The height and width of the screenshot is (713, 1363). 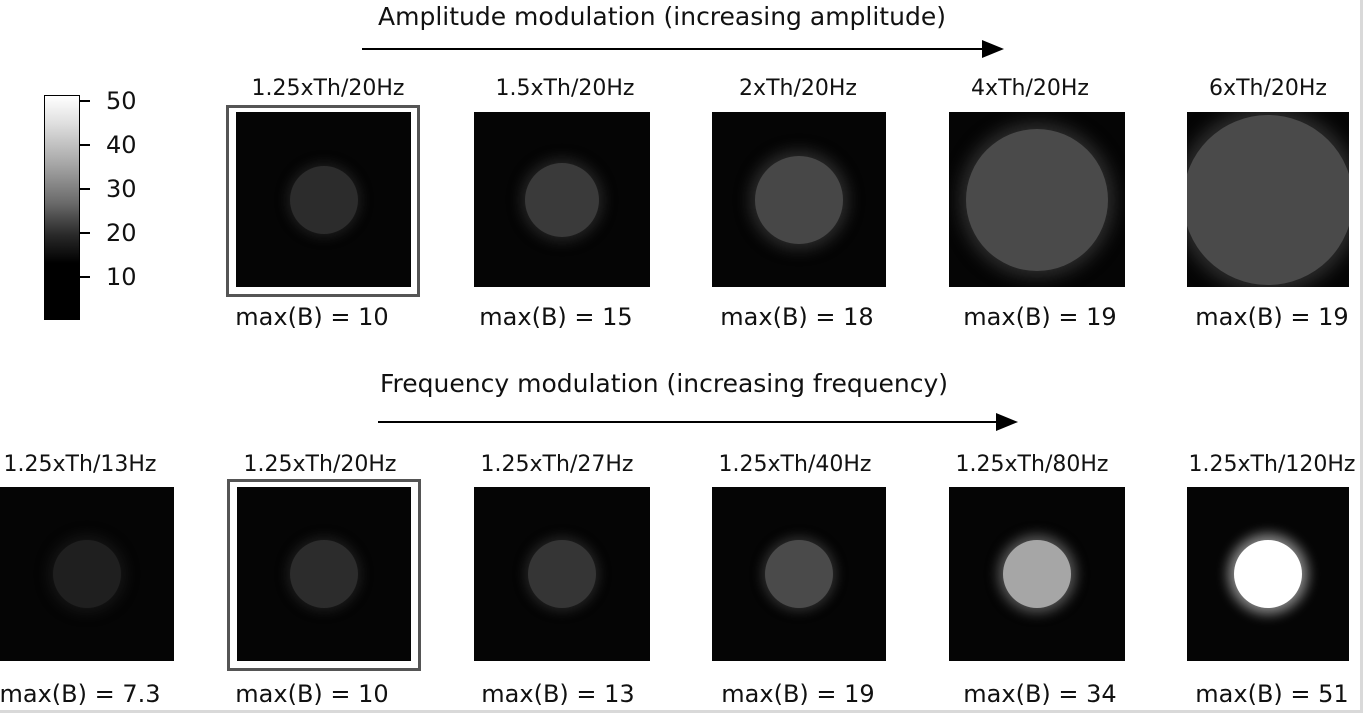 What do you see at coordinates (312, 317) in the screenshot?
I see `amp-max-label: max(B) = 10` at bounding box center [312, 317].